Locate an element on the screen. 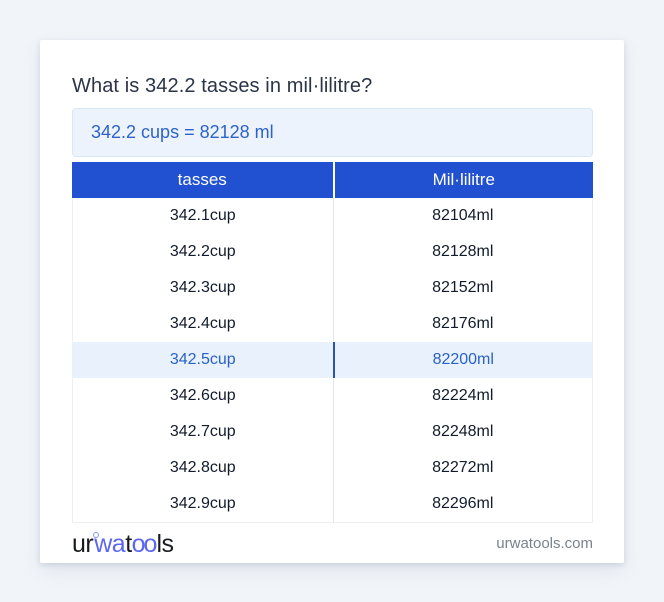 Image resolution: width=664 pixels, height=602 pixels. logo-text-wa: wa is located at coordinates (110, 543).